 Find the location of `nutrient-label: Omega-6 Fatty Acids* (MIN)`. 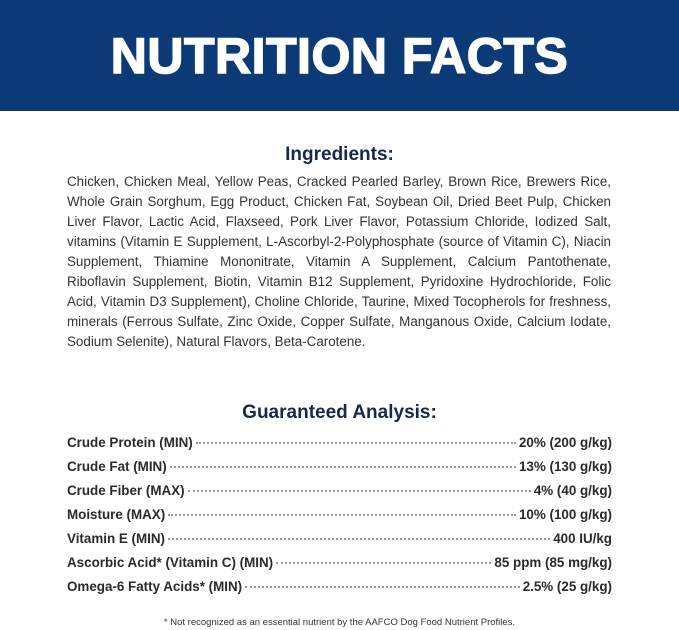

nutrient-label: Omega-6 Fatty Acids* (MIN) is located at coordinates (155, 586).